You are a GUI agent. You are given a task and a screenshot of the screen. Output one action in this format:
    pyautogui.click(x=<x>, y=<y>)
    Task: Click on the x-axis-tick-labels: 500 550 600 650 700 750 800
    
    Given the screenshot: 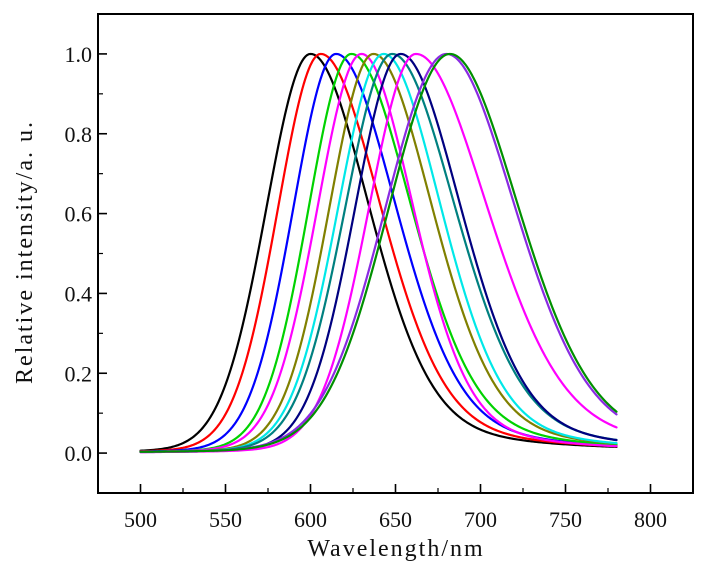 What is the action you would take?
    pyautogui.click(x=395, y=519)
    